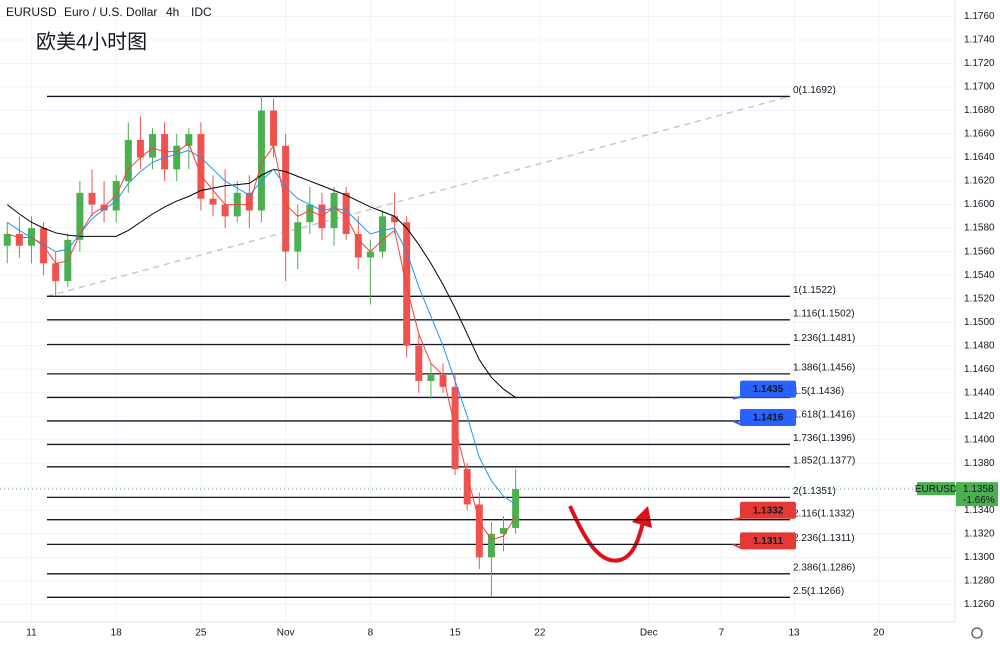 The width and height of the screenshot is (1000, 648). What do you see at coordinates (794, 633) in the screenshot?
I see `x-tick-label: 13` at bounding box center [794, 633].